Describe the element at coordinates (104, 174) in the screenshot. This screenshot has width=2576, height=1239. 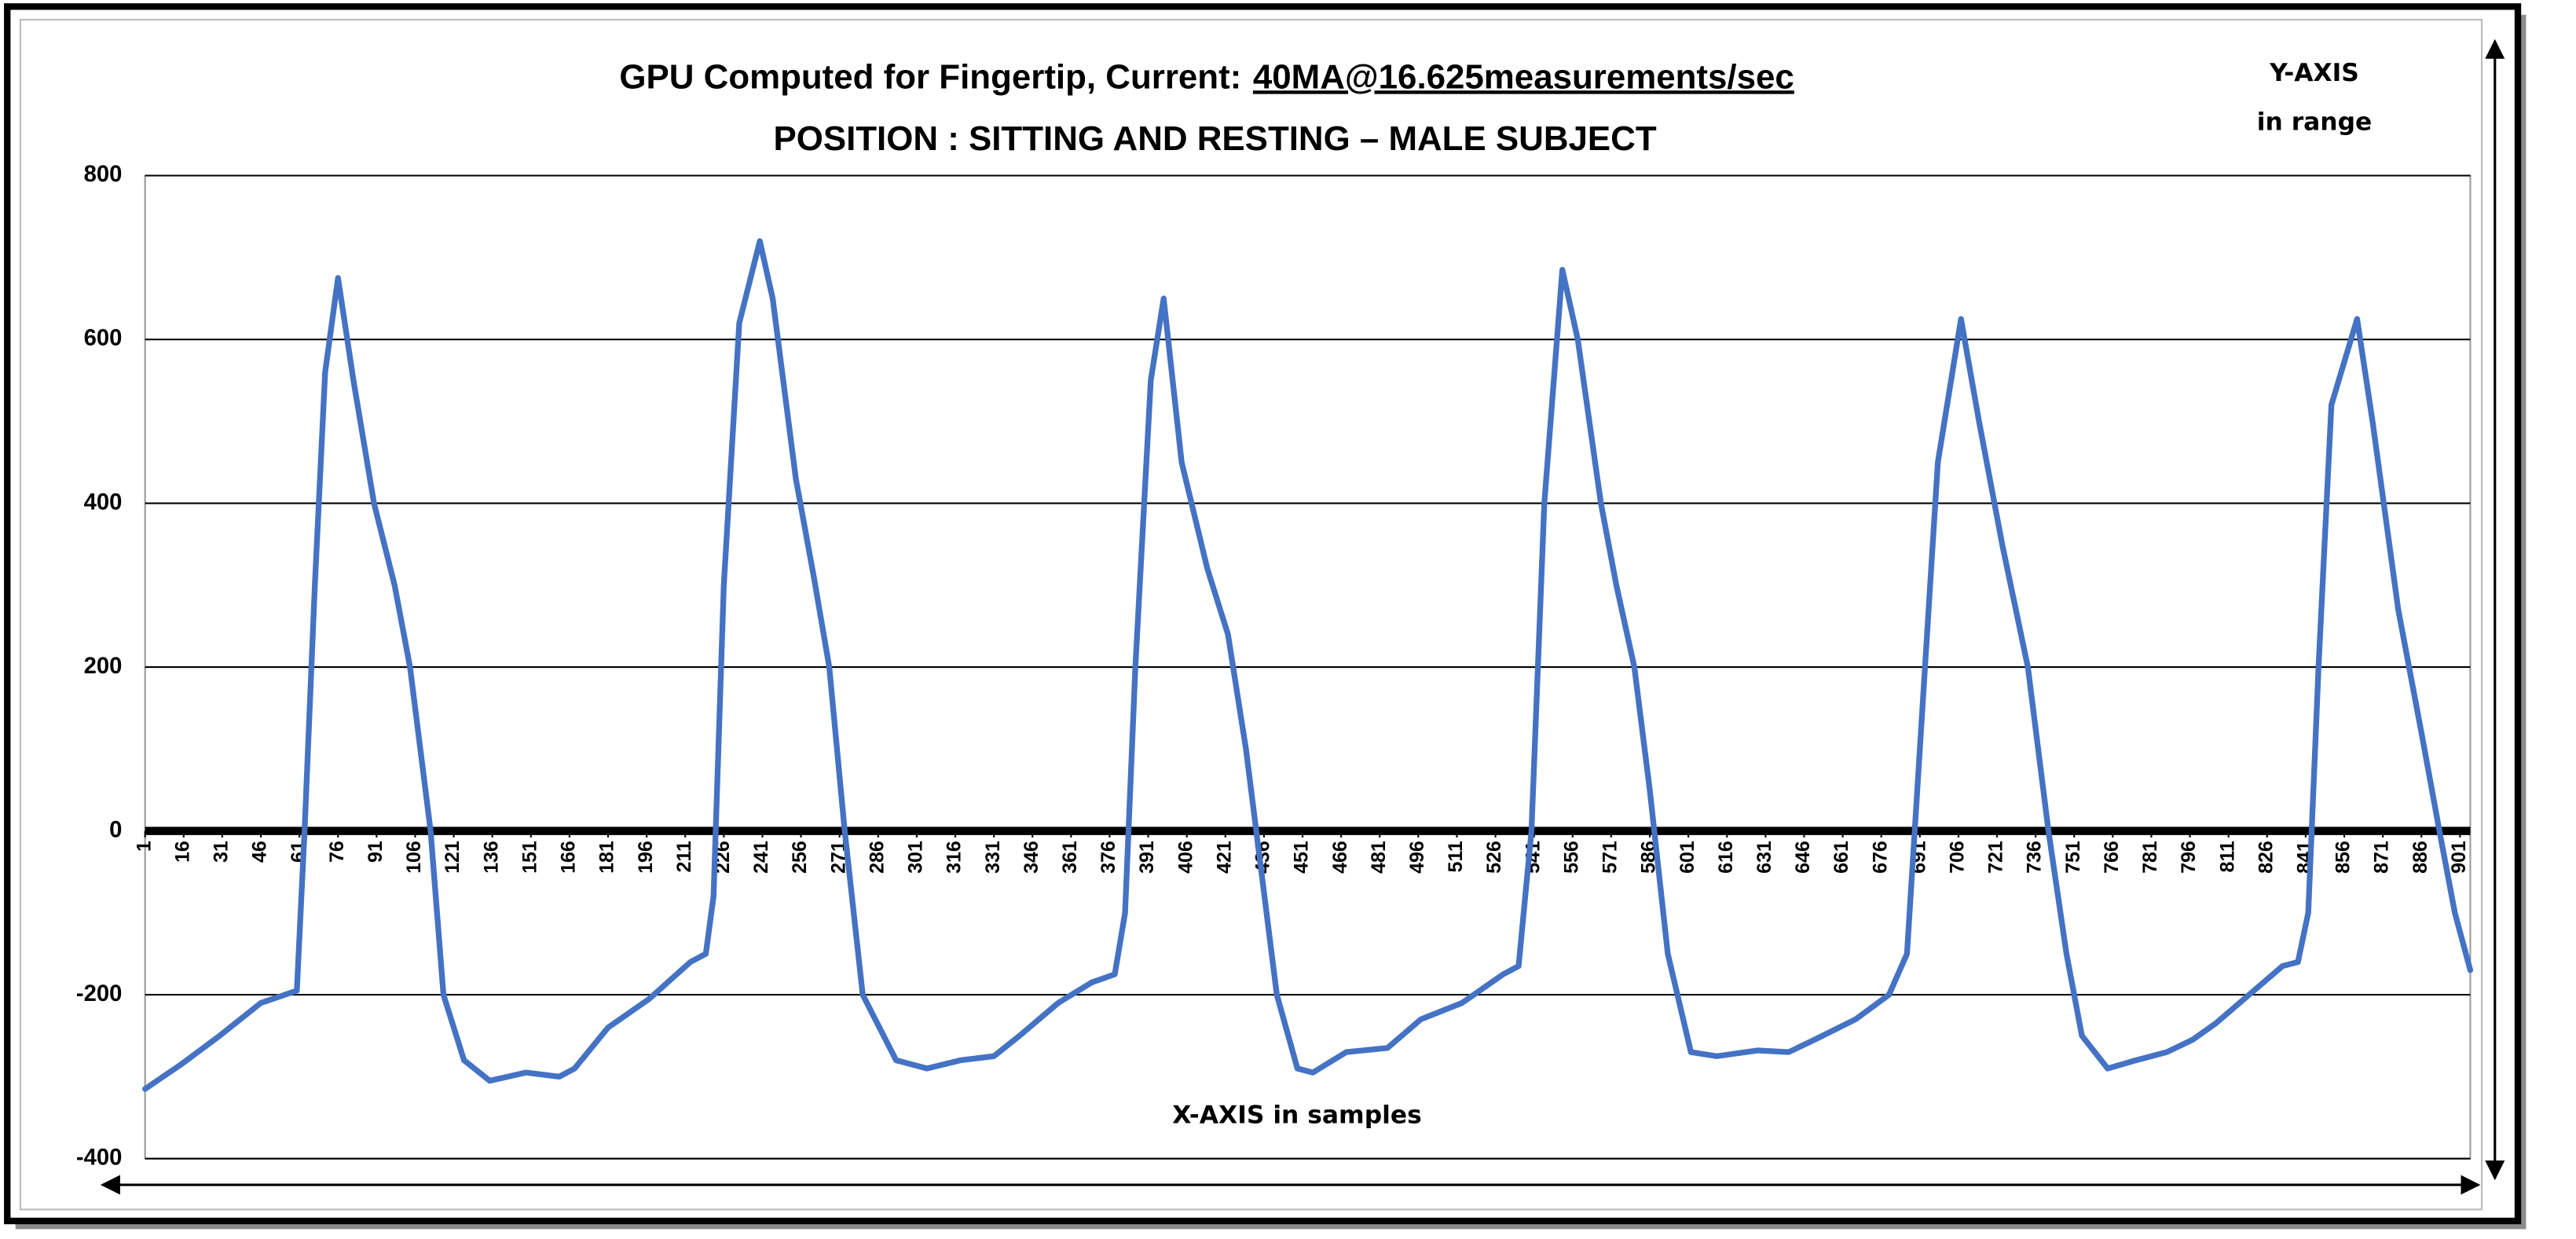
I see `y-tick-label: 800` at that location.